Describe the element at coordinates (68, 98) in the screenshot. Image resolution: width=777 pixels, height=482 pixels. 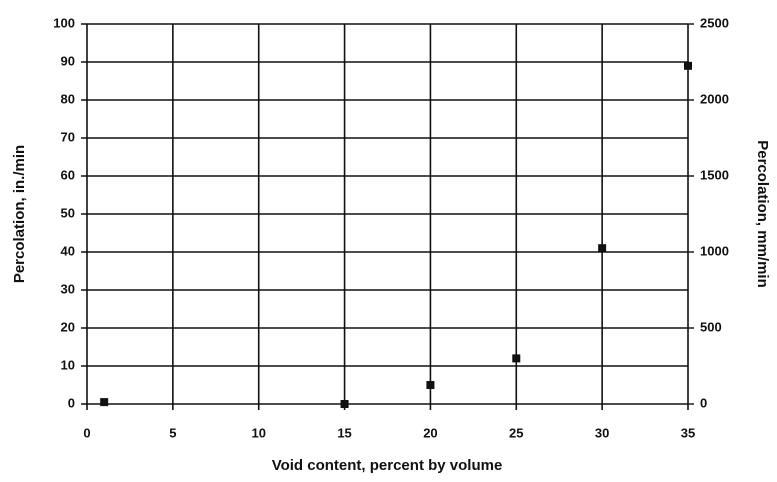
I see `y-tick-label: 80` at that location.